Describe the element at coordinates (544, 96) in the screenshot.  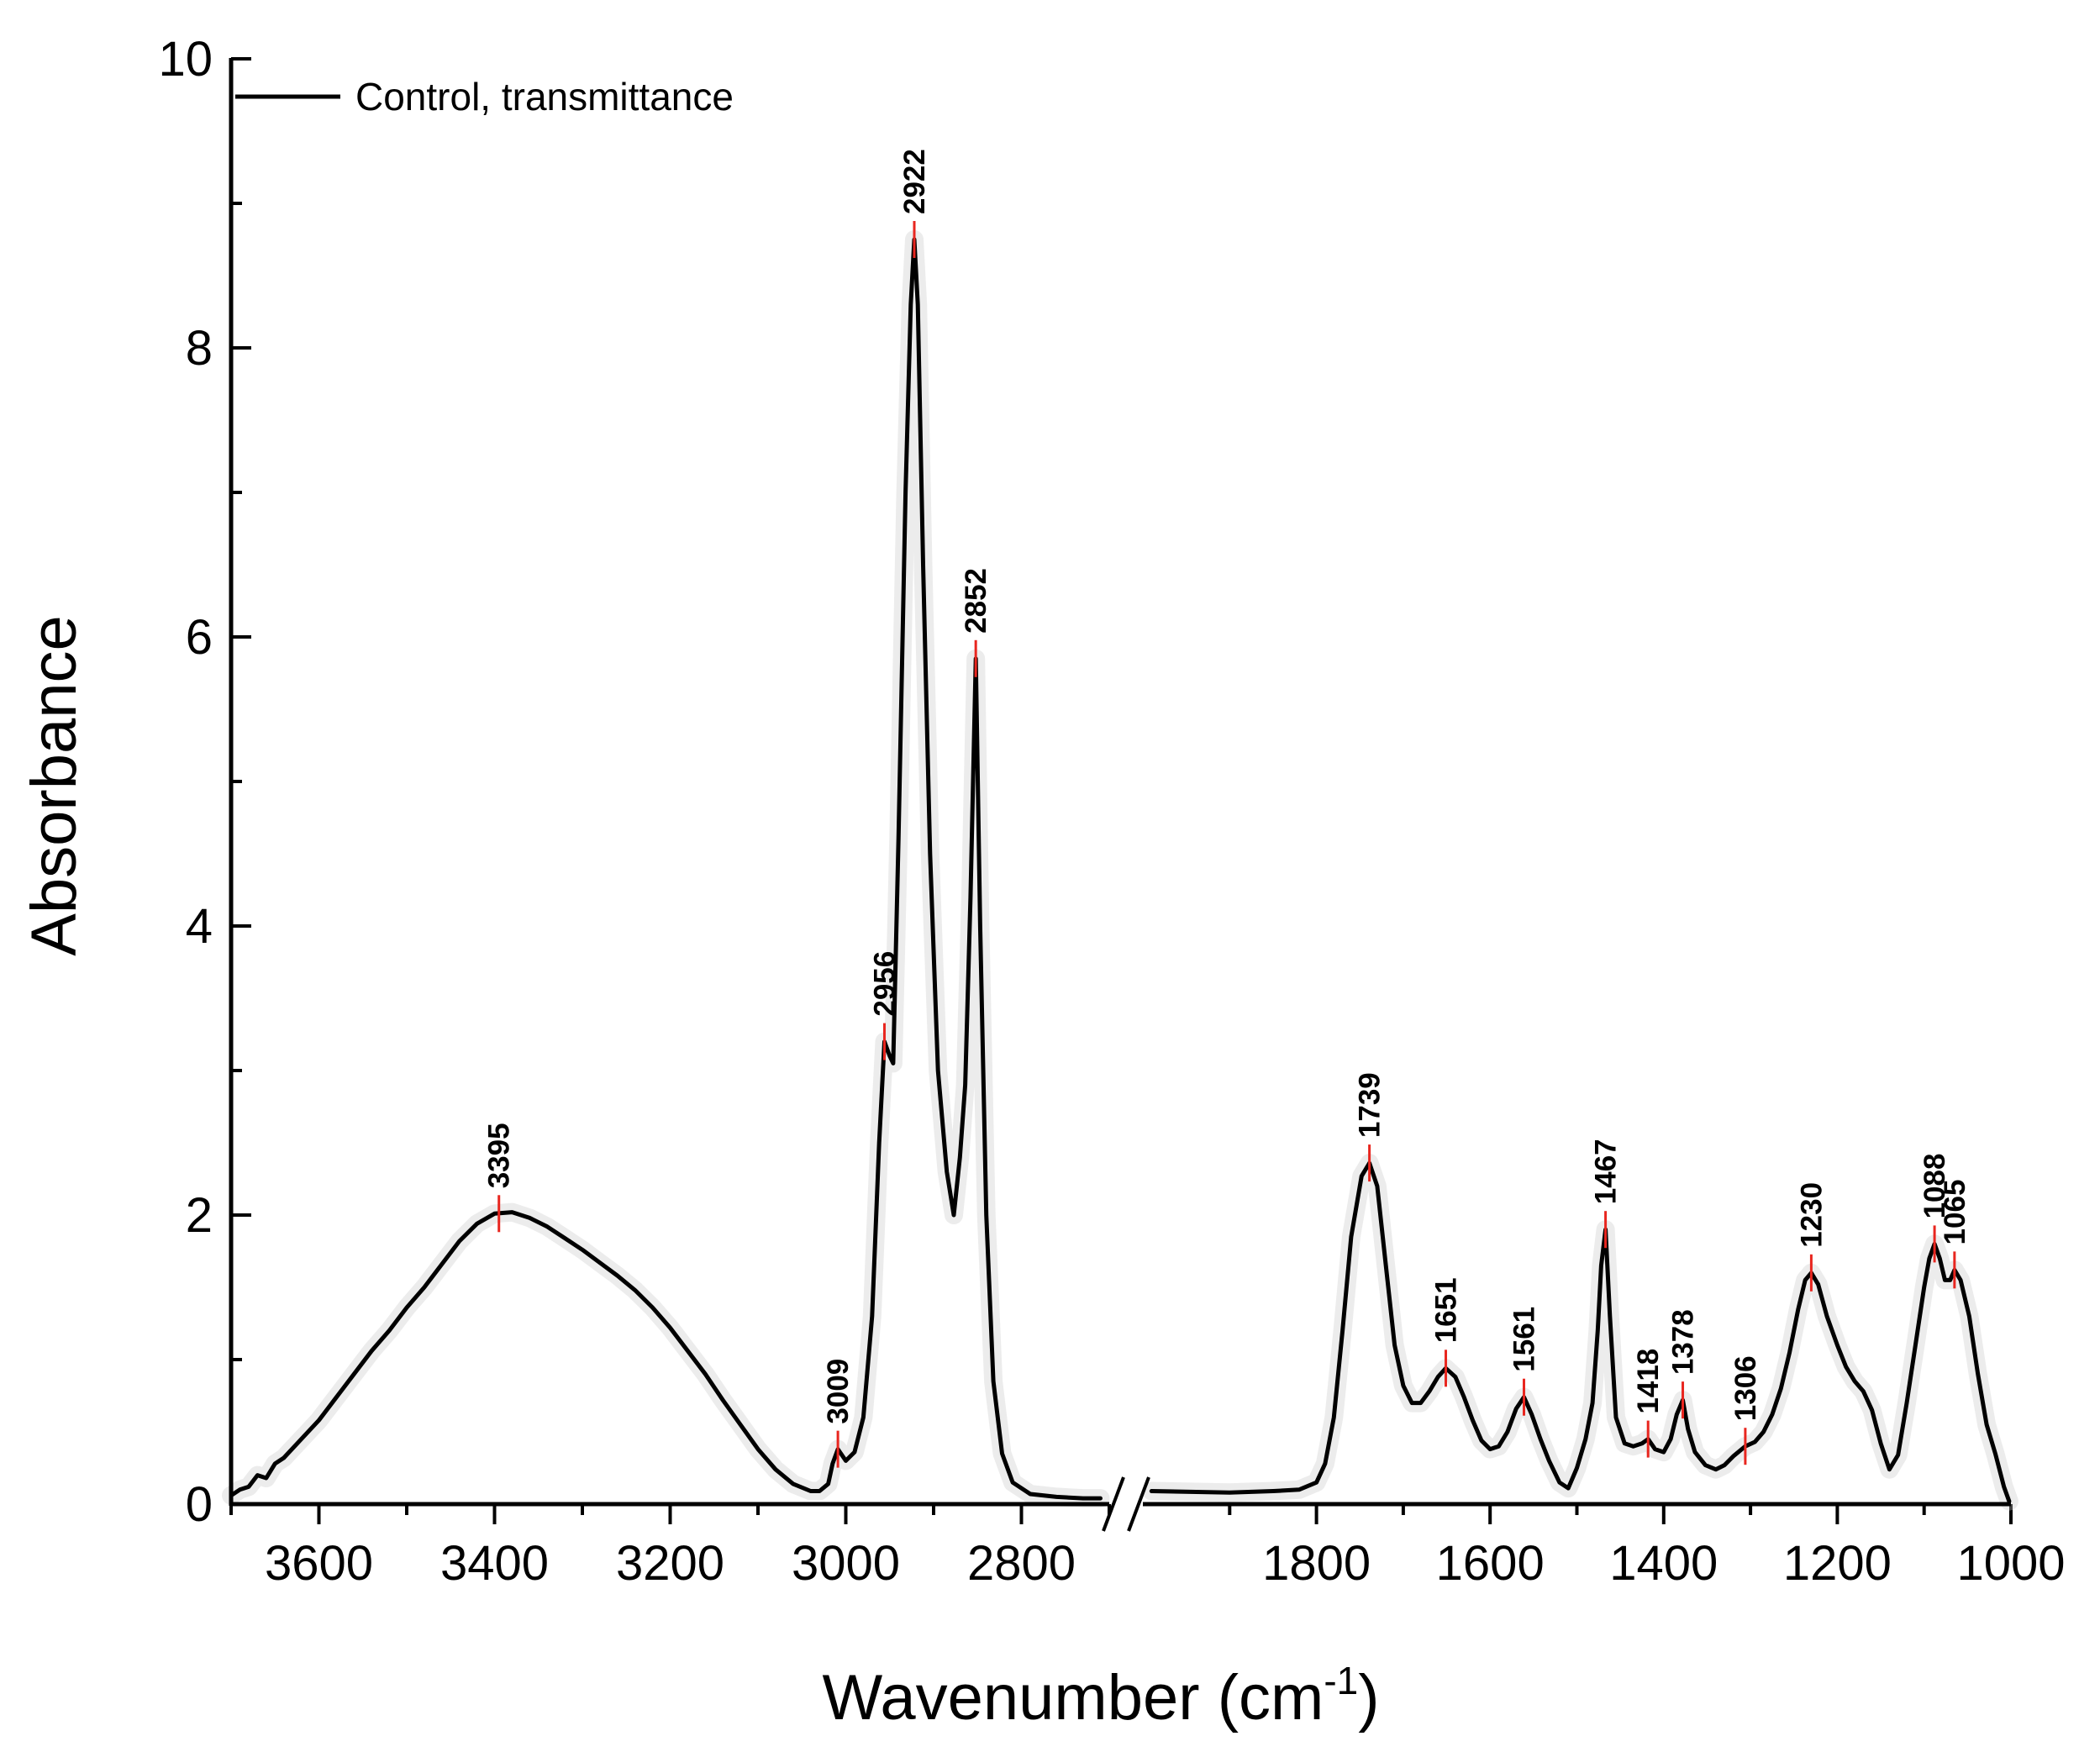
I see `legend-entry: Control, transmittance` at that location.